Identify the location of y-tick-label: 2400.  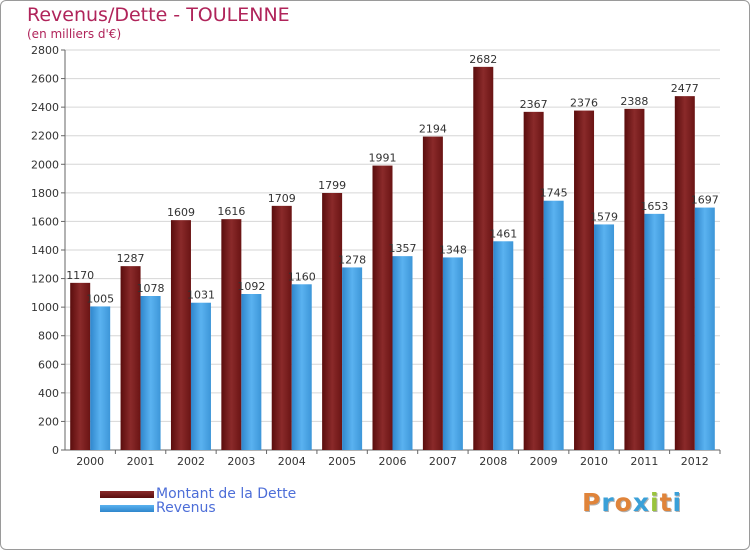
(45, 107).